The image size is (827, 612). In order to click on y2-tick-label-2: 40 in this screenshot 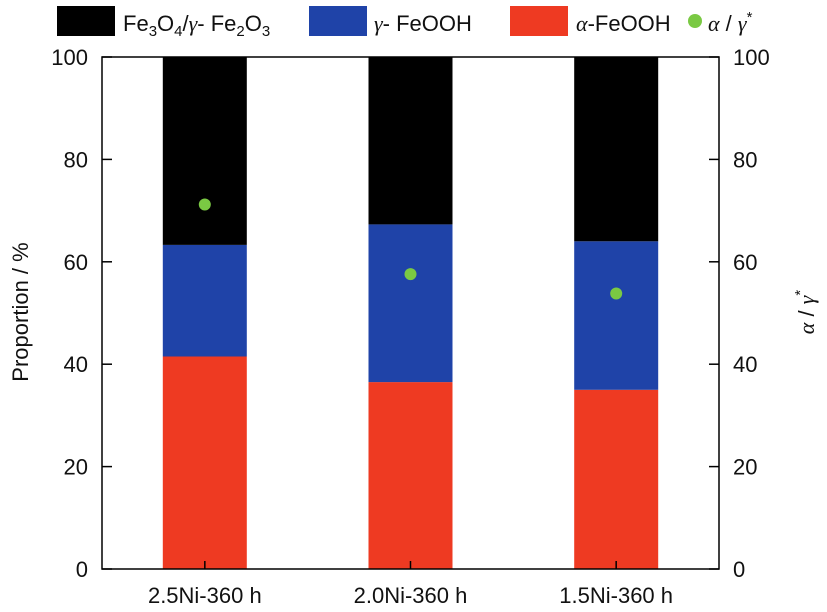, I will do `click(745, 364)`.